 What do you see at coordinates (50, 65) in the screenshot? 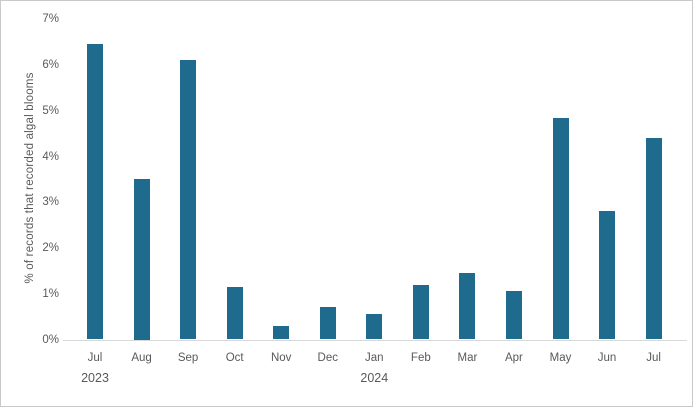
I see `y-tick-label: 6%` at bounding box center [50, 65].